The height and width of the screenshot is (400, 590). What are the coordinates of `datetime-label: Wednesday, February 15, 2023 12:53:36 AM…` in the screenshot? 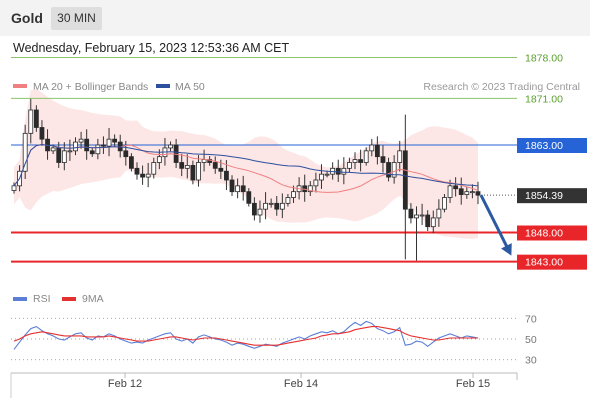 It's located at (151, 48).